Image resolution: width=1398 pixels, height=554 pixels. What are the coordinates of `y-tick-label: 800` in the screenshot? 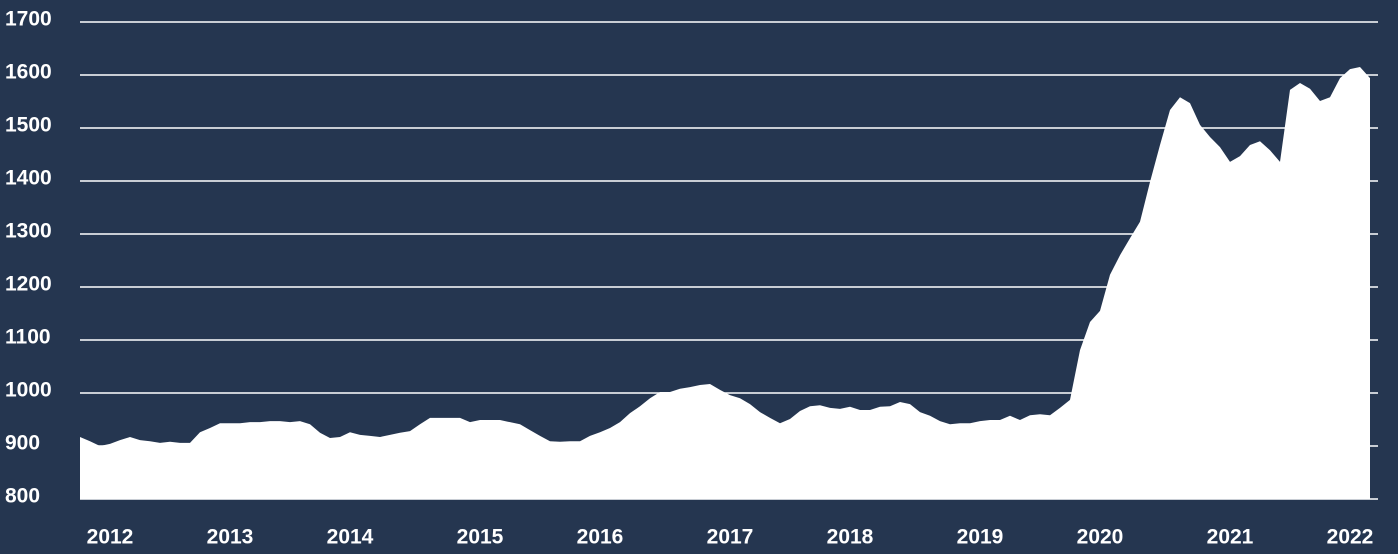 It's located at (22, 496).